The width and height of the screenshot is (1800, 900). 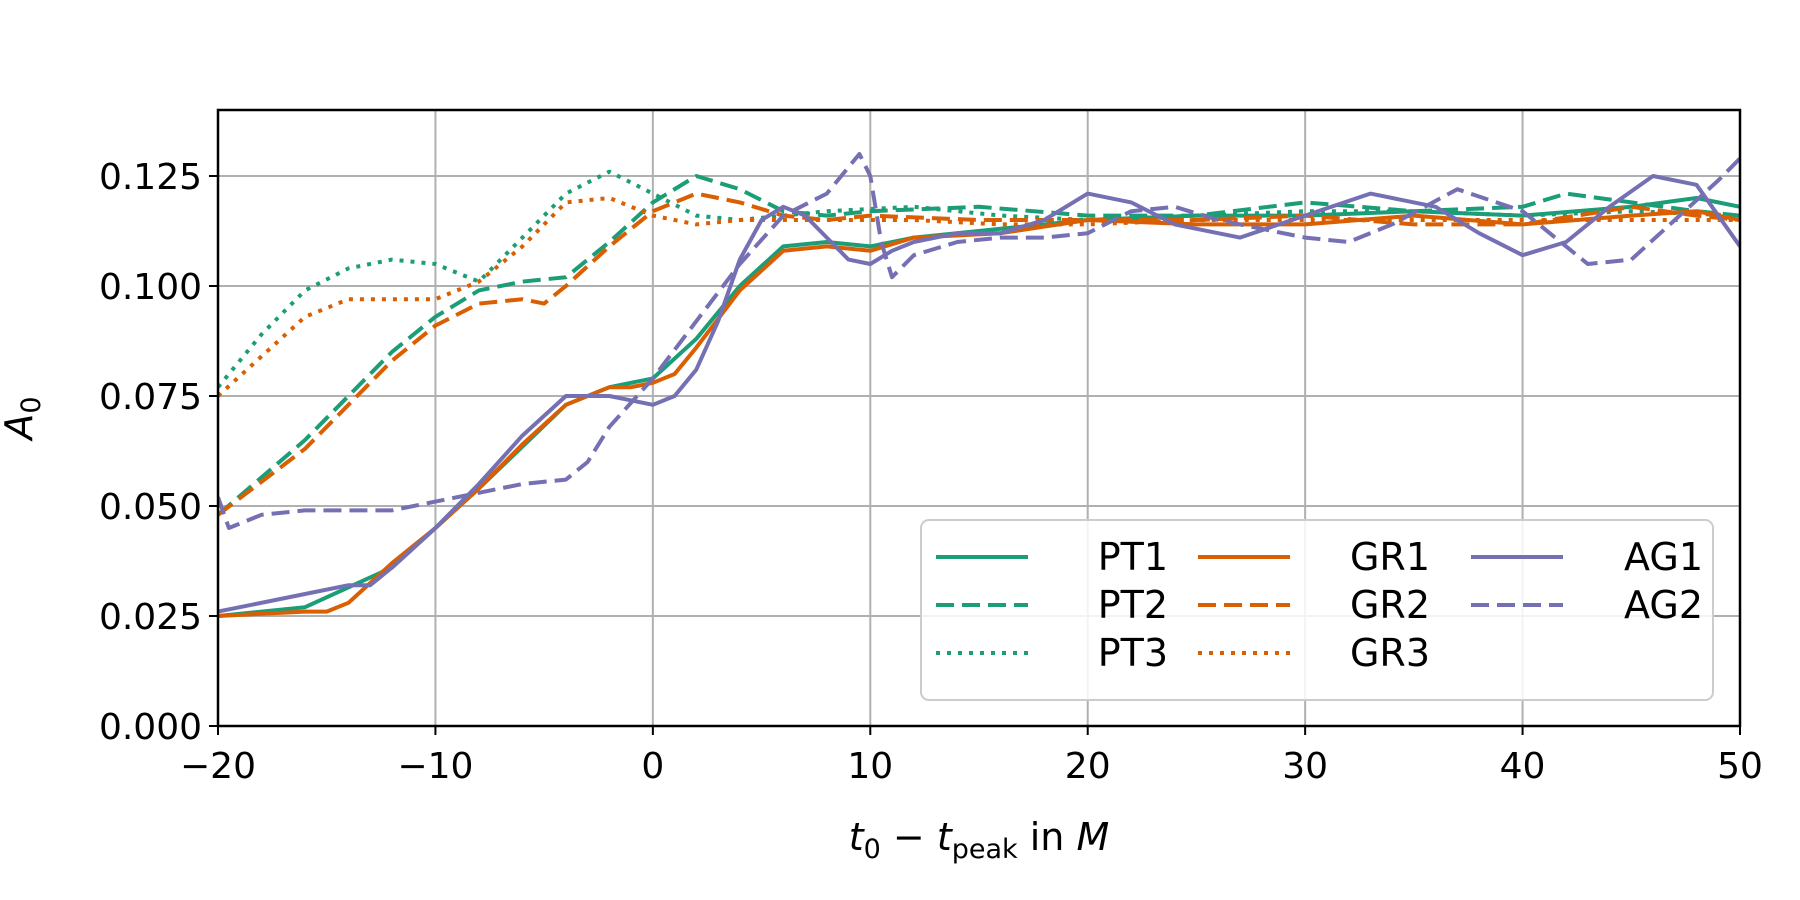 What do you see at coordinates (985, 849) in the screenshot?
I see `x-label-tpeak-sub: peak` at bounding box center [985, 849].